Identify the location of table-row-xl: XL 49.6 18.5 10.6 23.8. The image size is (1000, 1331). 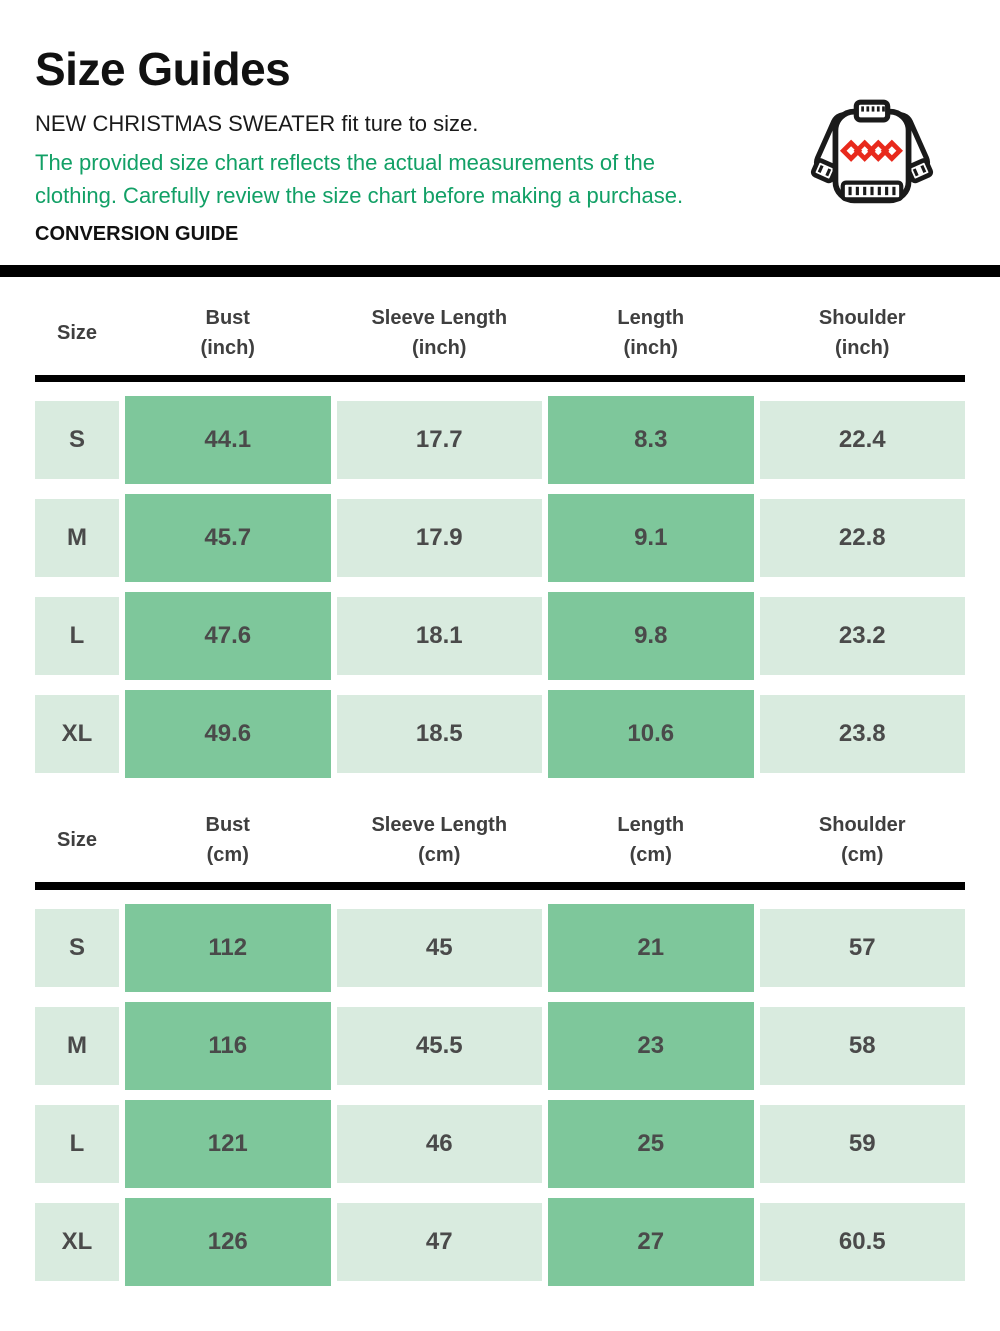
(500, 734).